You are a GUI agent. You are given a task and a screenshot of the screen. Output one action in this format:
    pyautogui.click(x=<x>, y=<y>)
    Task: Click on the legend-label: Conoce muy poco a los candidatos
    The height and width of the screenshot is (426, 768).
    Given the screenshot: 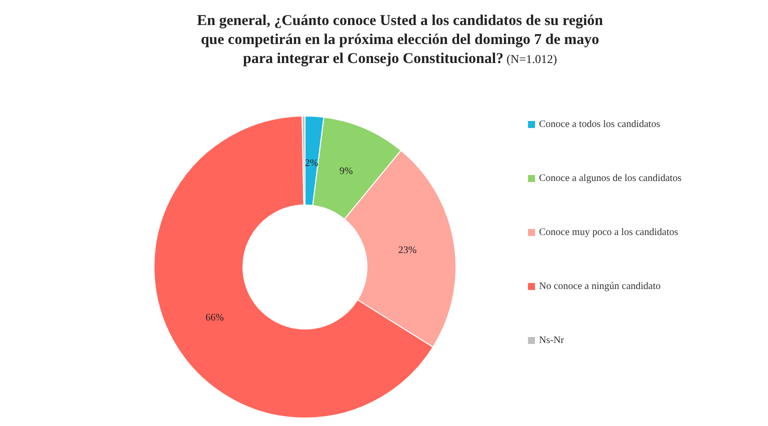 What is the action you would take?
    pyautogui.click(x=608, y=232)
    